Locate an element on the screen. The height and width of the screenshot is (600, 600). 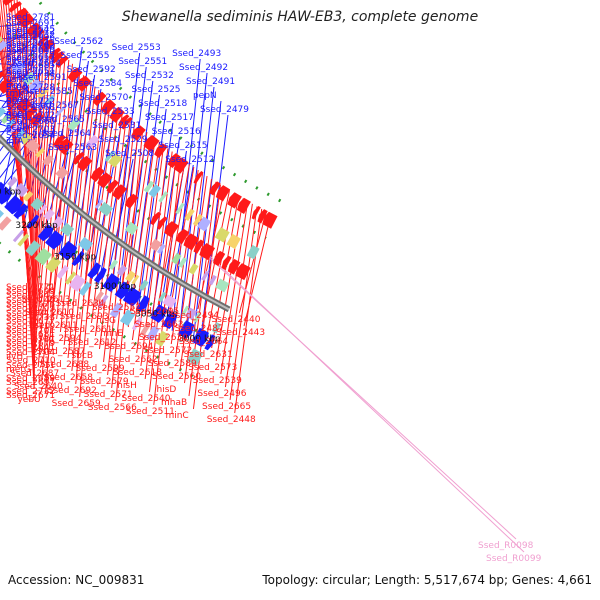
forward-gene-label: Ssed_2479 is located at coordinates (224, 110).